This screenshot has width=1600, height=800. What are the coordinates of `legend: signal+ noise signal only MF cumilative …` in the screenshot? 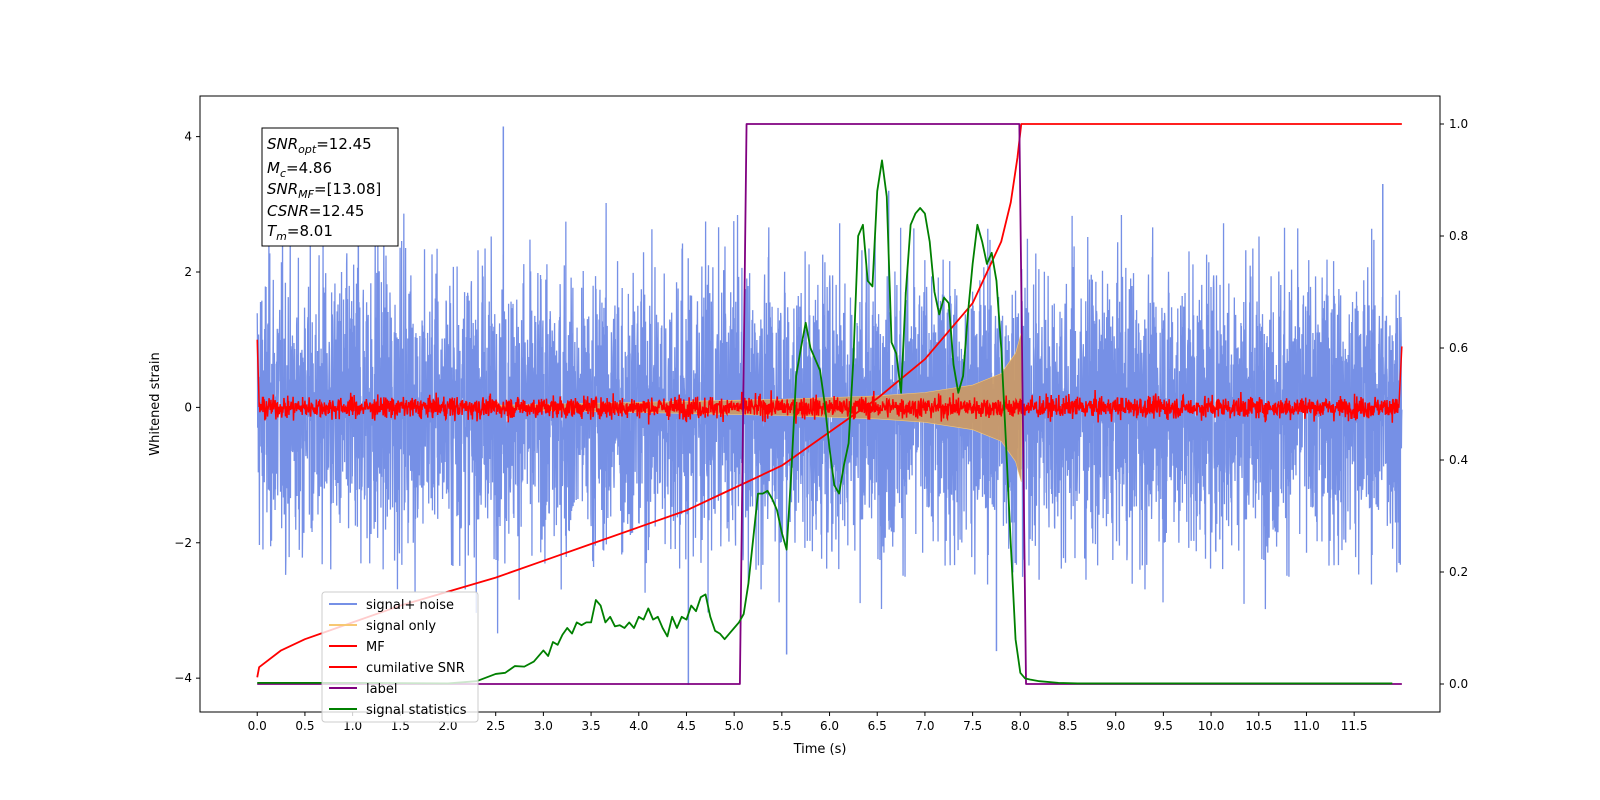 It's located at (400, 657).